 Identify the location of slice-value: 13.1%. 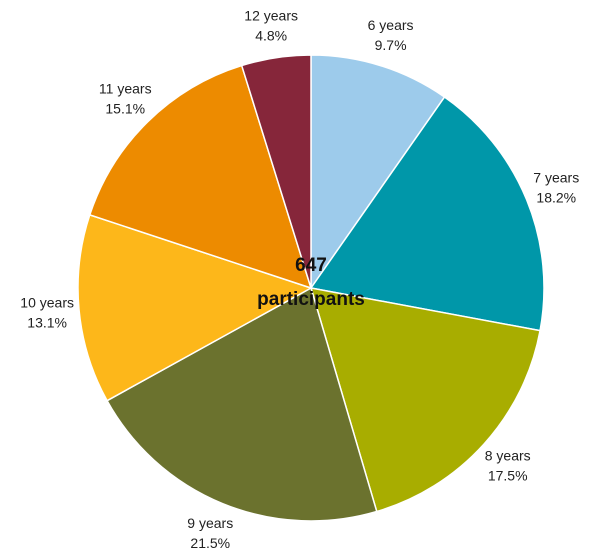
(47, 322).